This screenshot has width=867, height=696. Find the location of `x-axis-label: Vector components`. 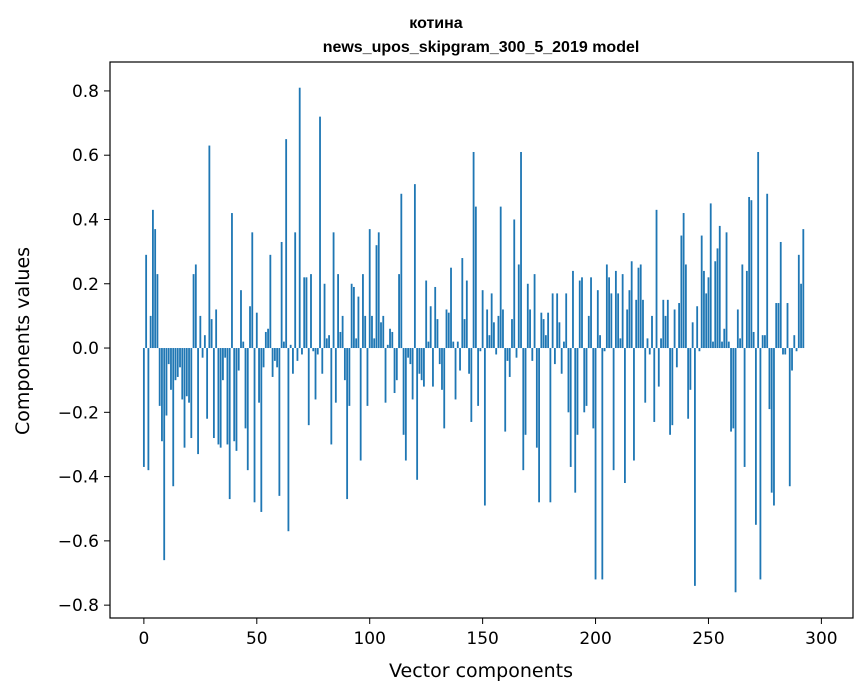

x-axis-label: Vector components is located at coordinates (481, 671).